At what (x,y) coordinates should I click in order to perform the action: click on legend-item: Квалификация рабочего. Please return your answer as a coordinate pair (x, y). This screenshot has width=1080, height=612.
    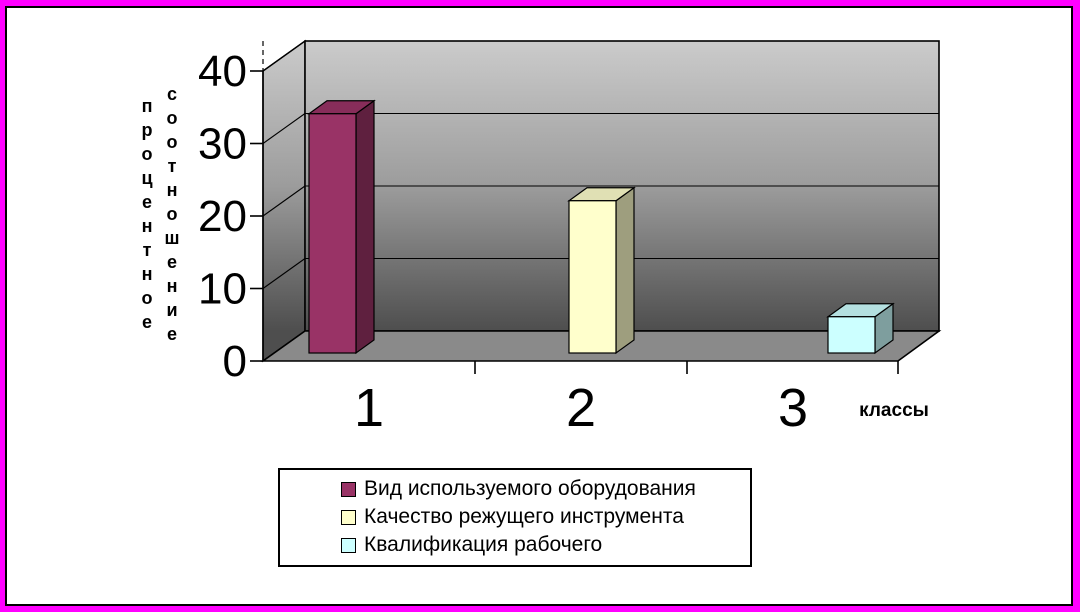
    Looking at the image, I should click on (545, 545).